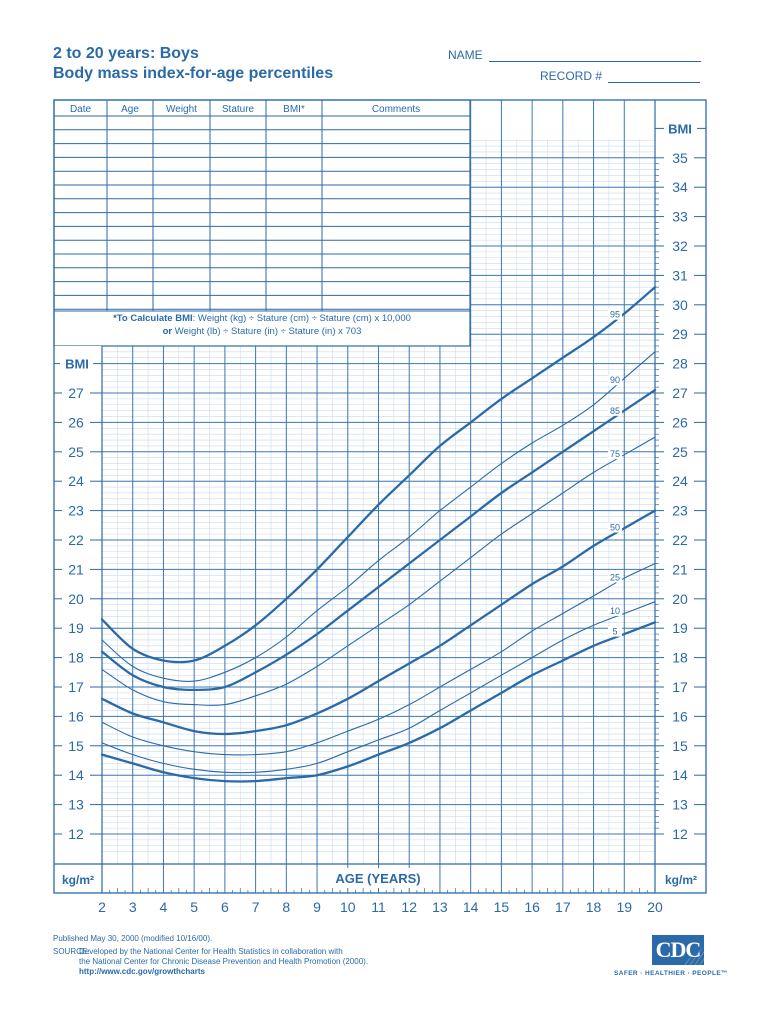 This screenshot has height=1024, width=768. What do you see at coordinates (615, 411) in the screenshot?
I see `percentile-label-85: 85` at bounding box center [615, 411].